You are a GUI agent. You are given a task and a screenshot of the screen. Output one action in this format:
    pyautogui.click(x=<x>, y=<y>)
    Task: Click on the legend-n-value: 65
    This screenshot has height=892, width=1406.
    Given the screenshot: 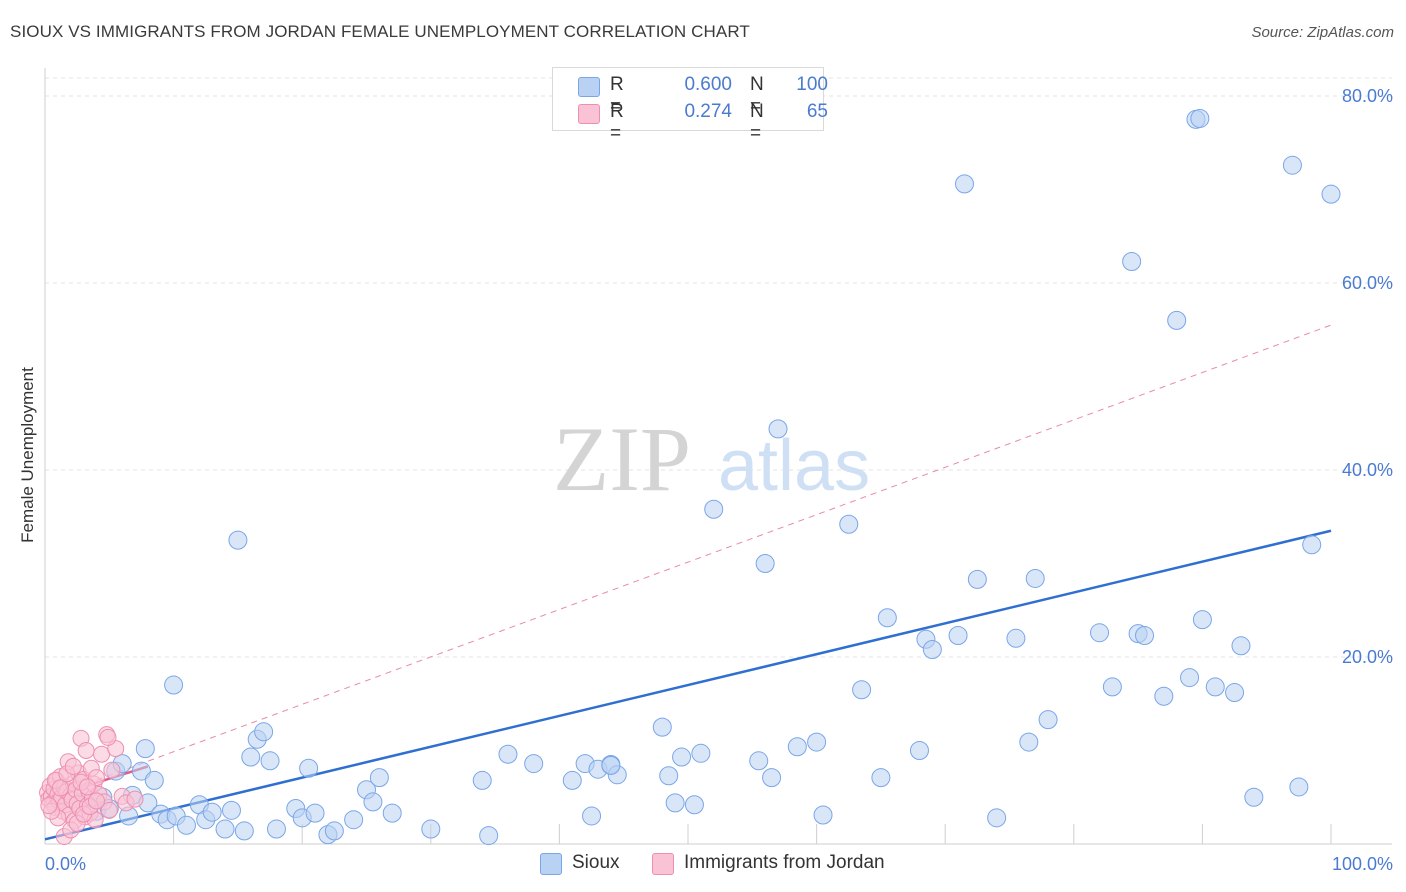 What is the action you would take?
    pyautogui.click(x=817, y=111)
    